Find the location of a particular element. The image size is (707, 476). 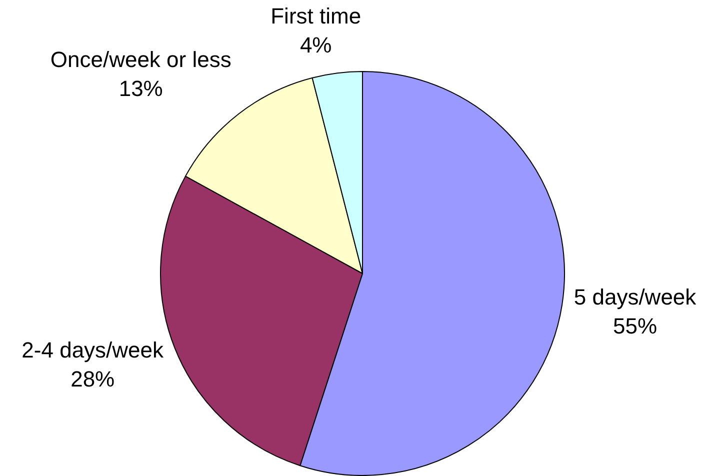

slice-label: Once/week or less is located at coordinates (141, 59).